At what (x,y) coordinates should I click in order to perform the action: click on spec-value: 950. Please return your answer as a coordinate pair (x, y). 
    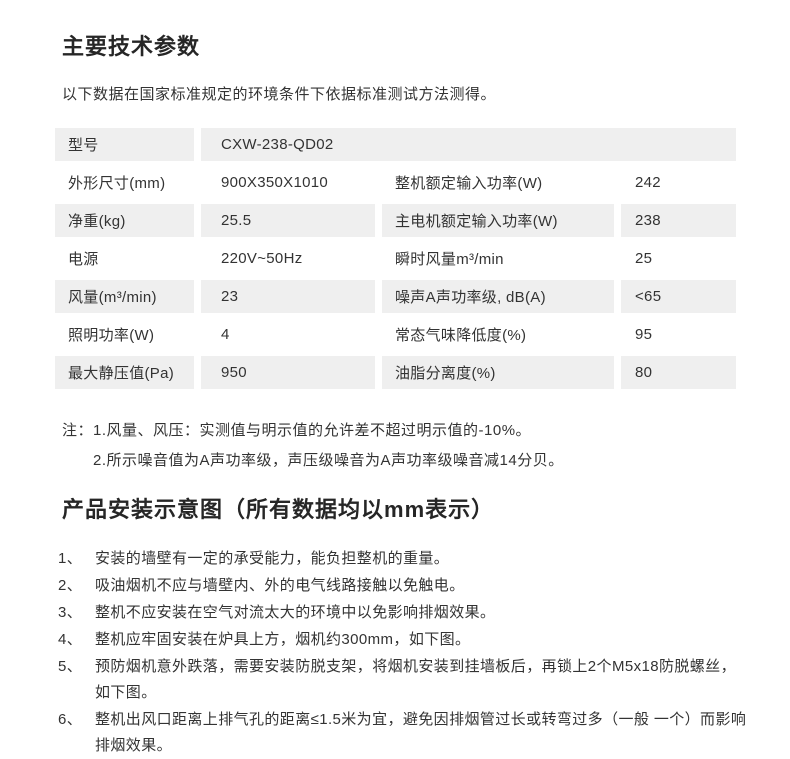
    Looking at the image, I should click on (288, 372).